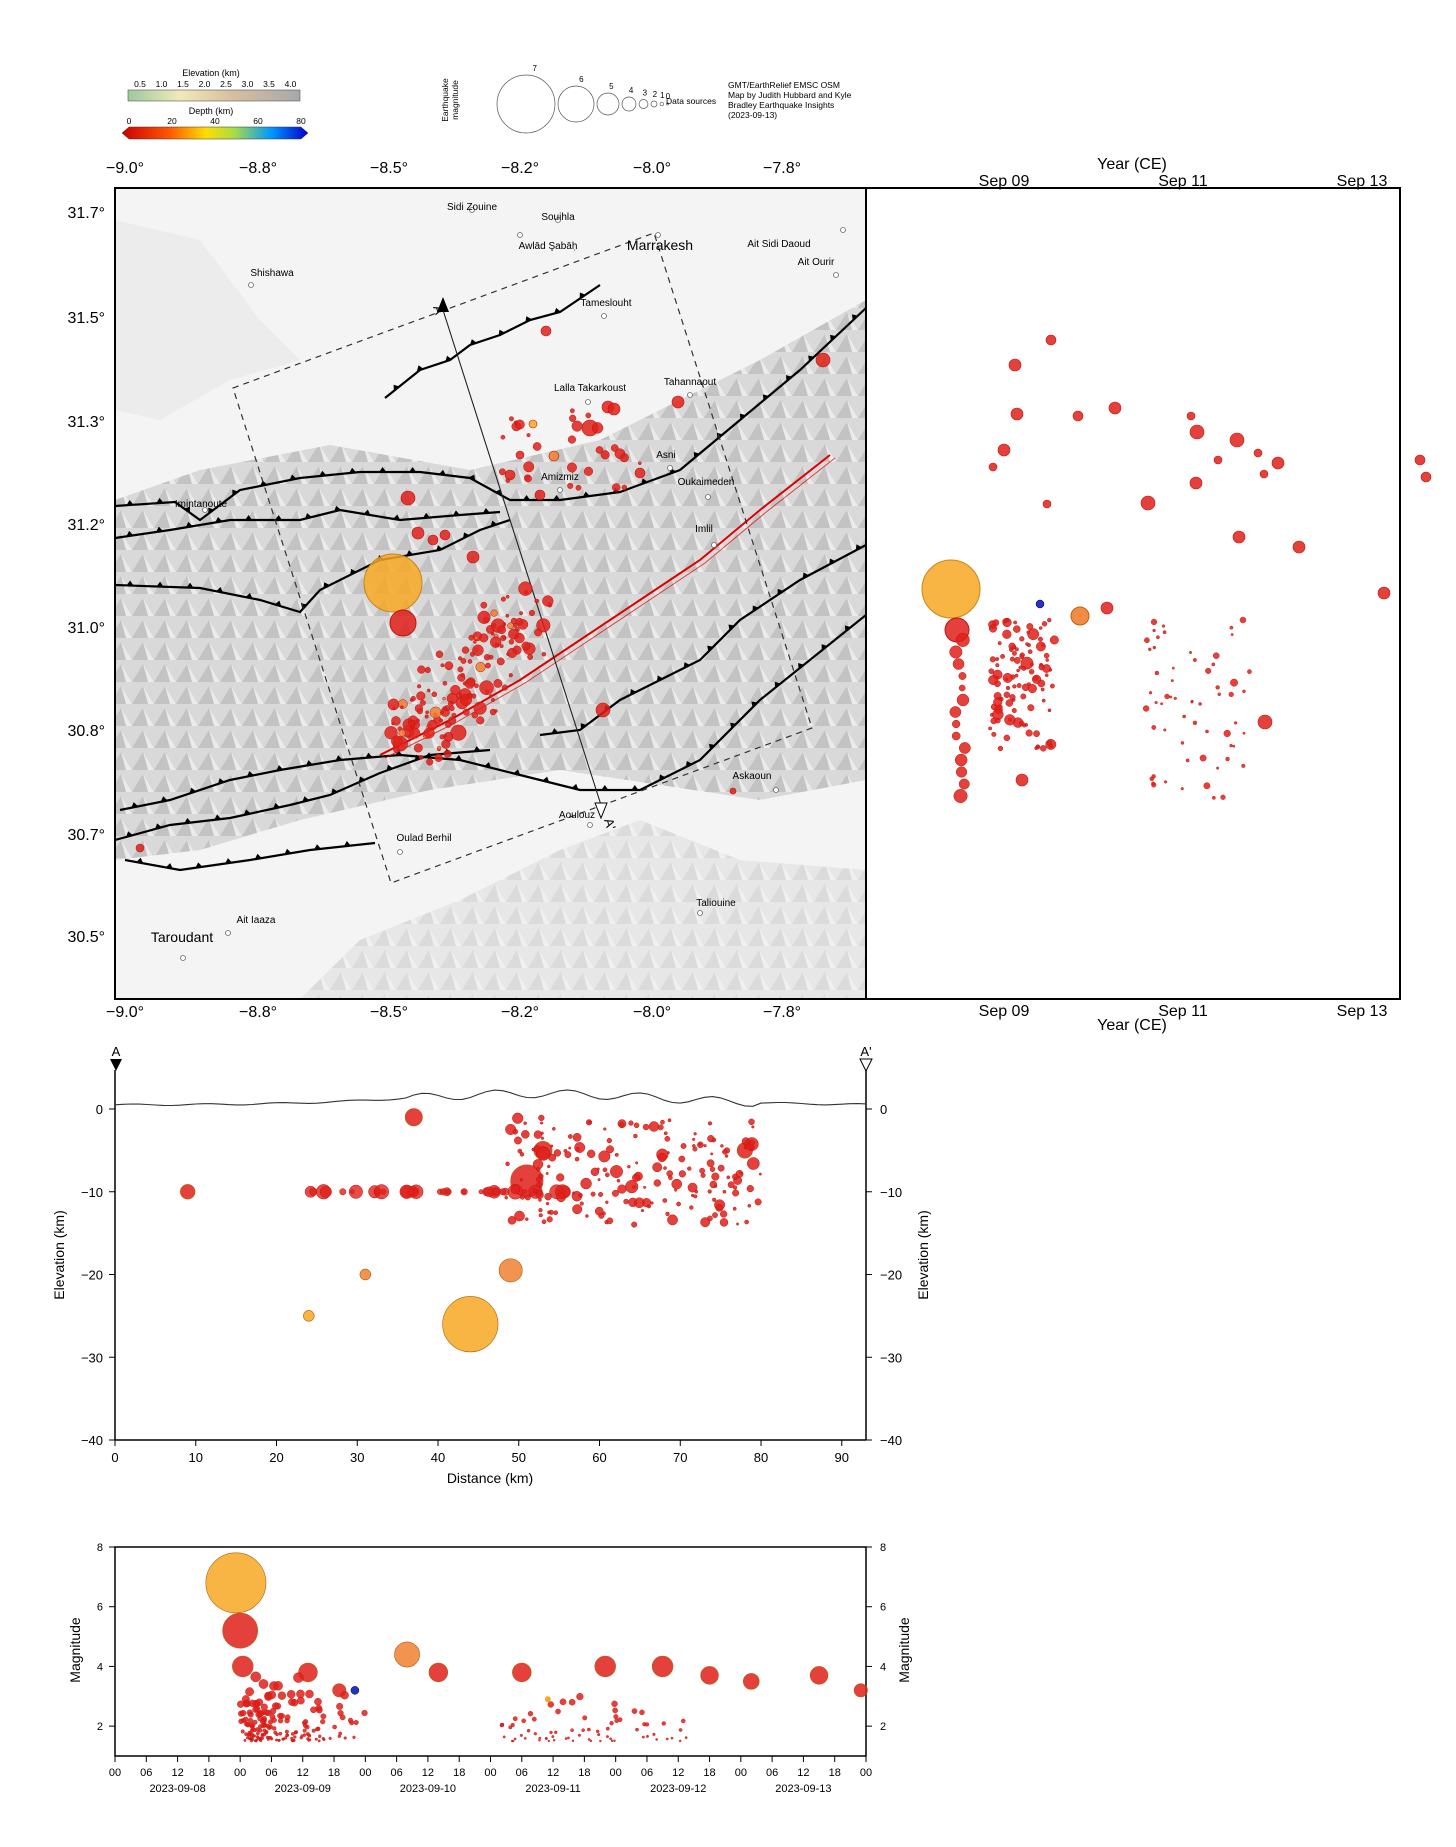 Image resolution: width=1456 pixels, height=1847 pixels. Describe the element at coordinates (216, 121) in the screenshot. I see `depth-tick-labels: 0 20 40 60 80` at that location.